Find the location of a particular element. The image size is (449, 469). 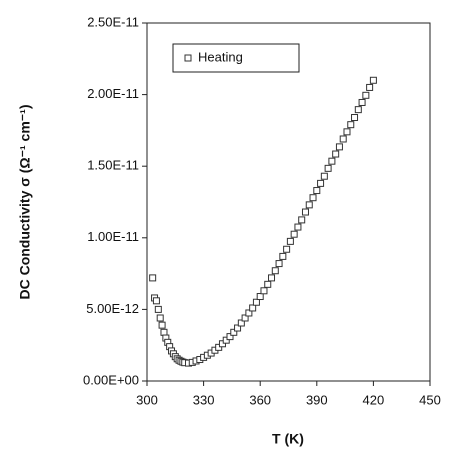

x-tick-label: 420 is located at coordinates (374, 399).